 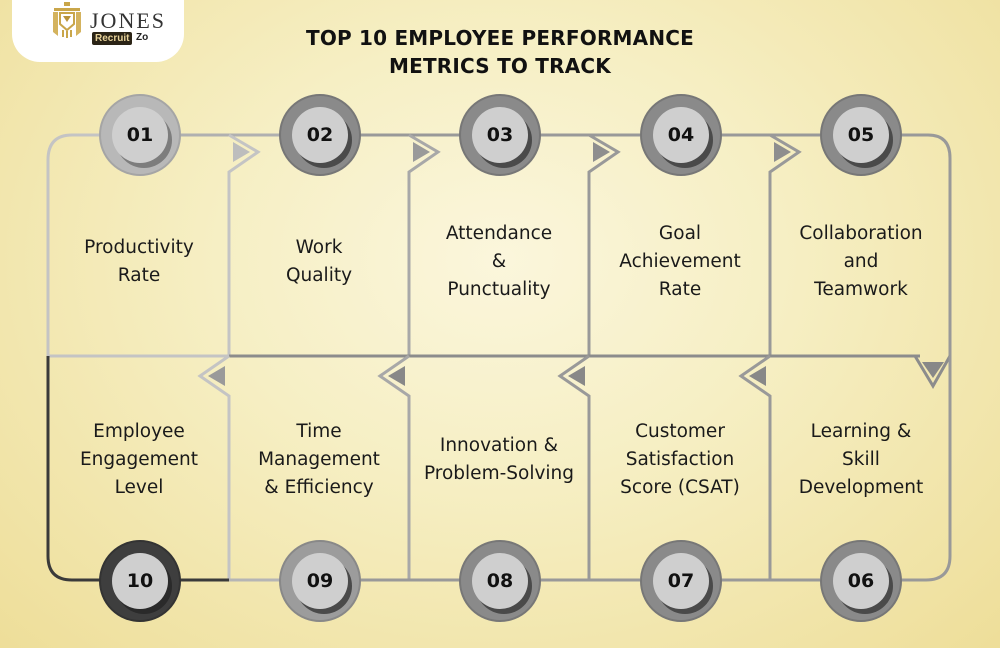 I want to click on down-arrow-icon, so click(x=933, y=370).